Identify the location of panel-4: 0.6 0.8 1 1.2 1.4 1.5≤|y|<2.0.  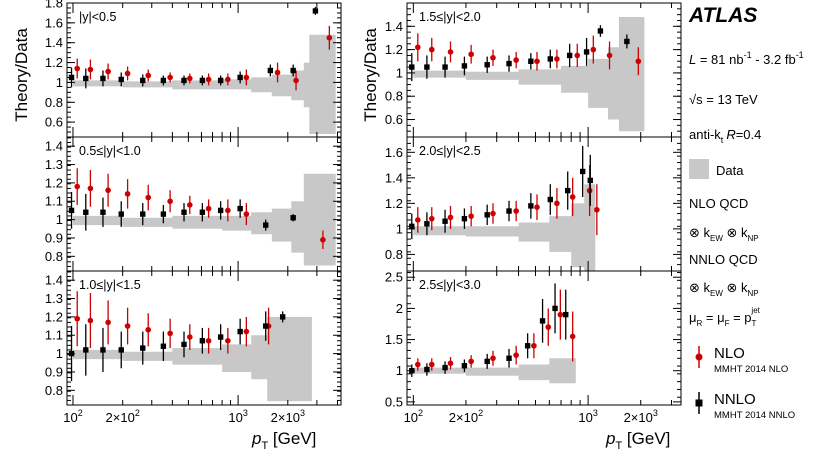
(533, 70).